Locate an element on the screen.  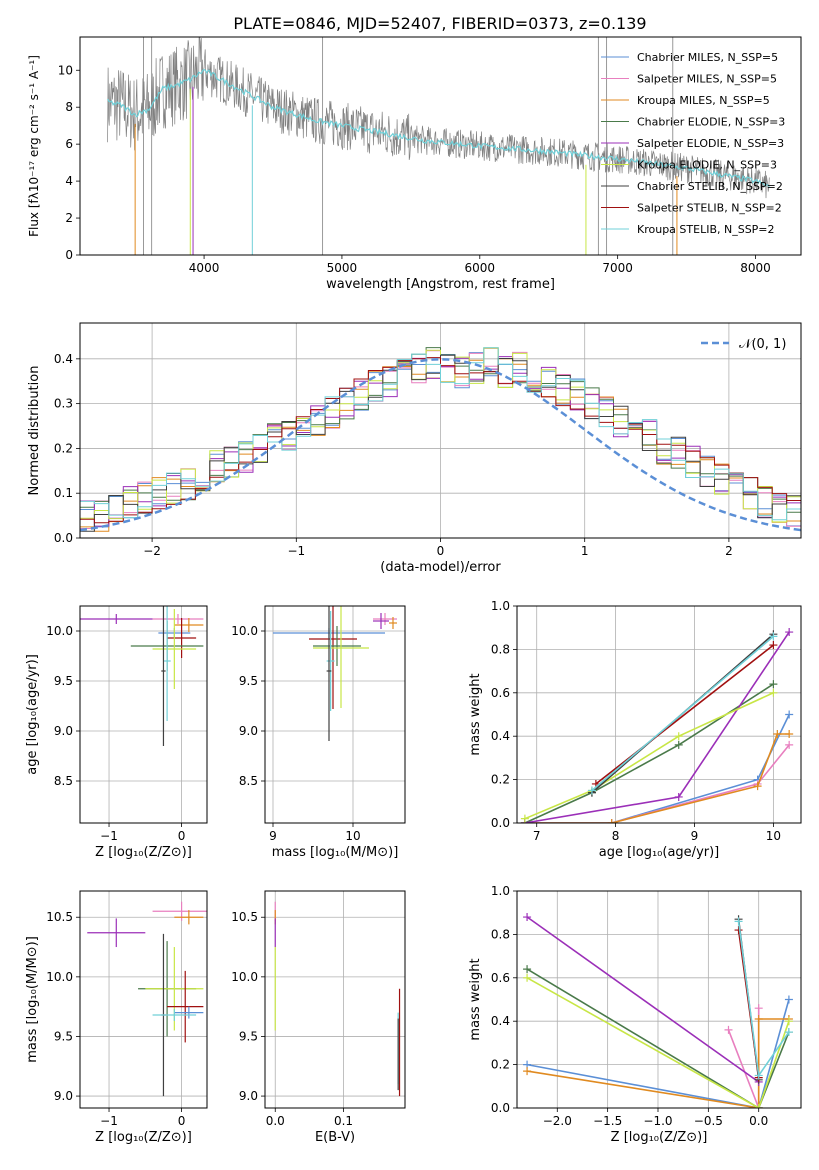
weight-vs-Z-xtick-label: −1.0 is located at coordinates (657, 1121).